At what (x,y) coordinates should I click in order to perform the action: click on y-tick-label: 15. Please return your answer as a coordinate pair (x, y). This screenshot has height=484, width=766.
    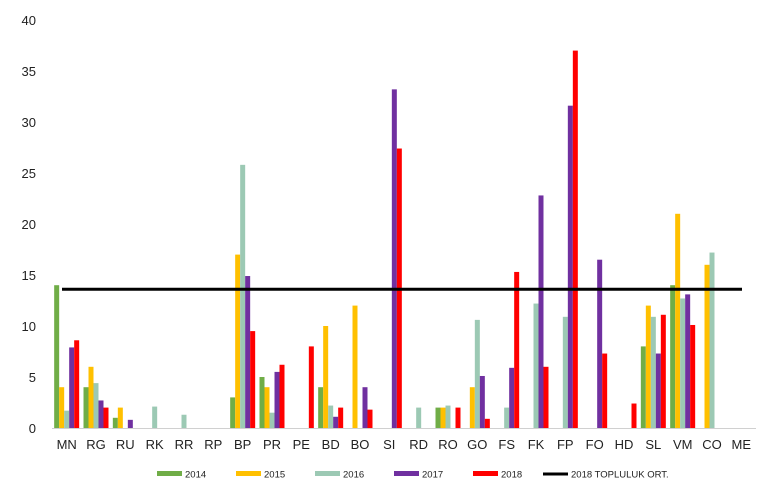
    Looking at the image, I should click on (29, 275).